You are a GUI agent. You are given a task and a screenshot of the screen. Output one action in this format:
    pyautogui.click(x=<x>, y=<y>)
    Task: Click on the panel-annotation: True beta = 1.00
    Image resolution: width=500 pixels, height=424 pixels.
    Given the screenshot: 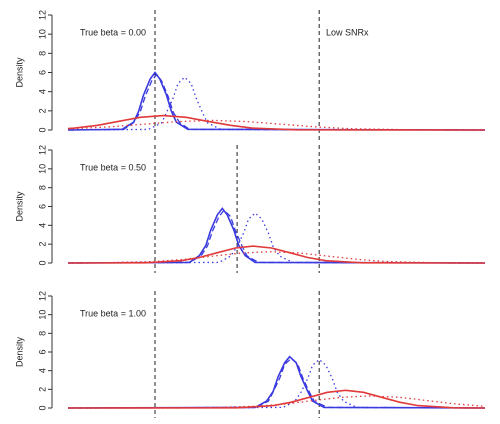 What is the action you would take?
    pyautogui.click(x=113, y=313)
    